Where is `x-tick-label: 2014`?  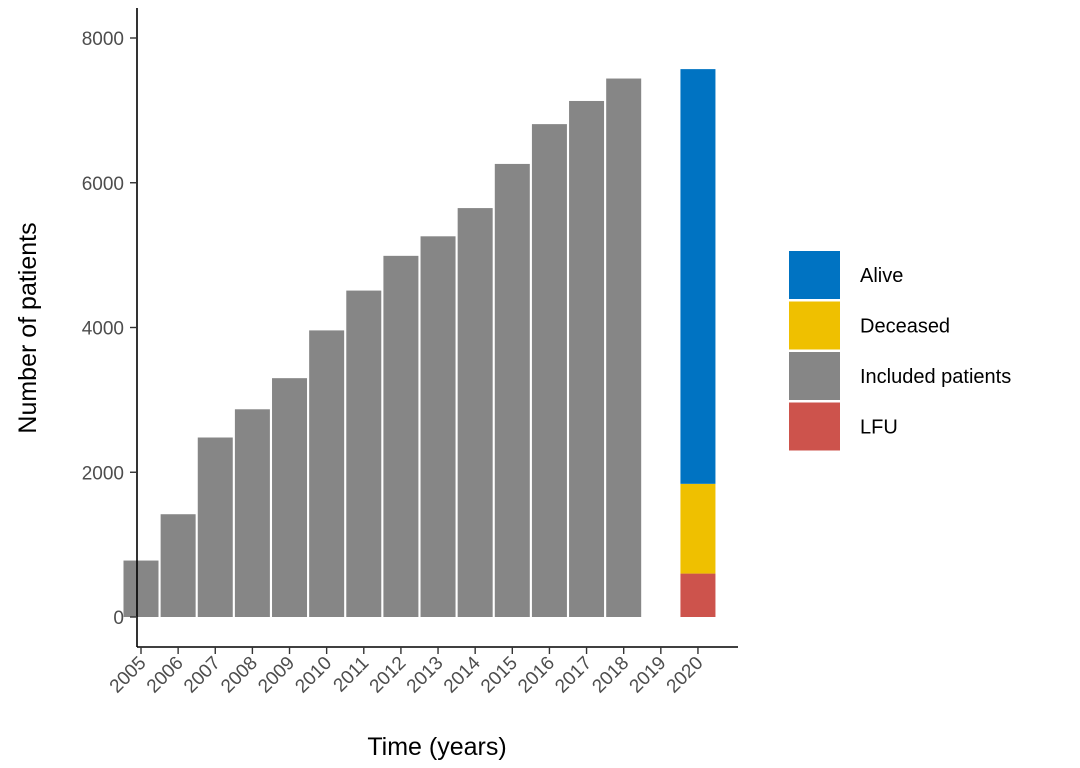 x-tick-label: 2014 is located at coordinates (462, 674).